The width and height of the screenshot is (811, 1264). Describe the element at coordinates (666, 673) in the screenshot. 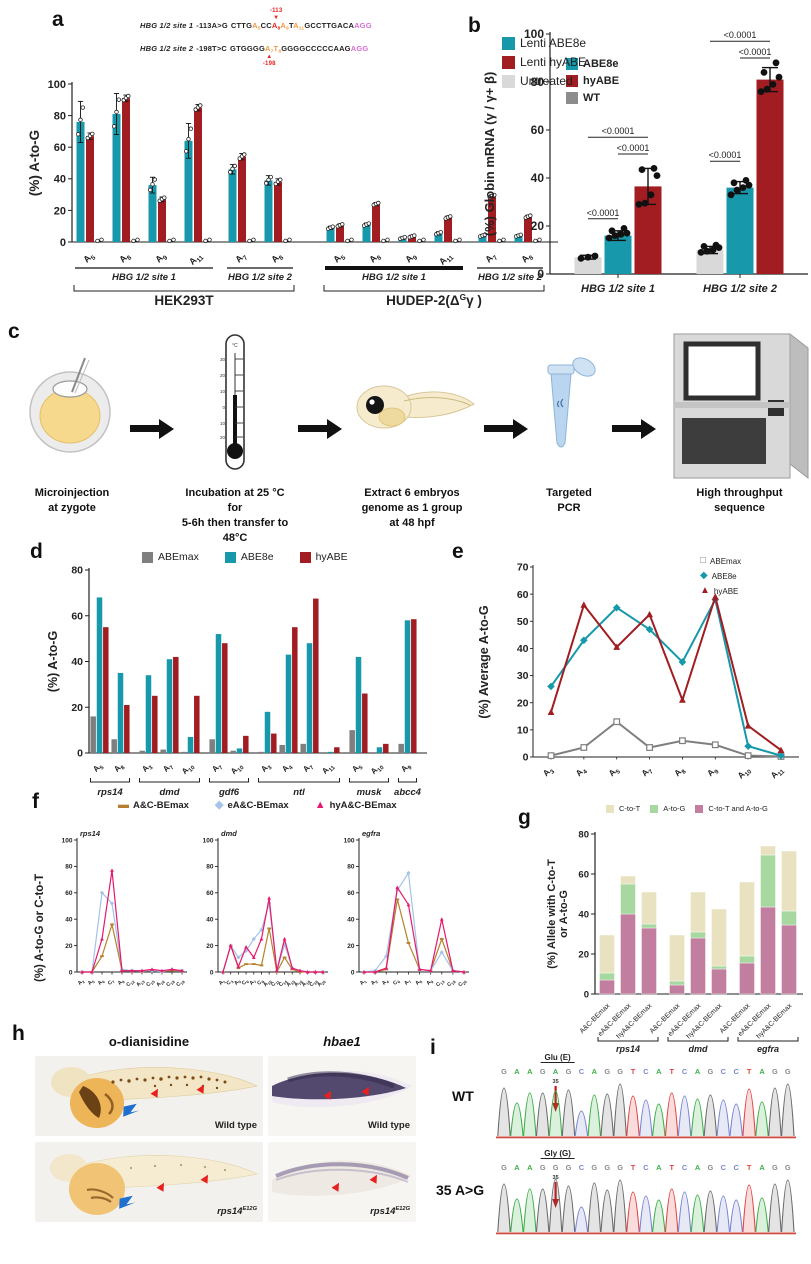

I see `line-series-hyABE` at that location.